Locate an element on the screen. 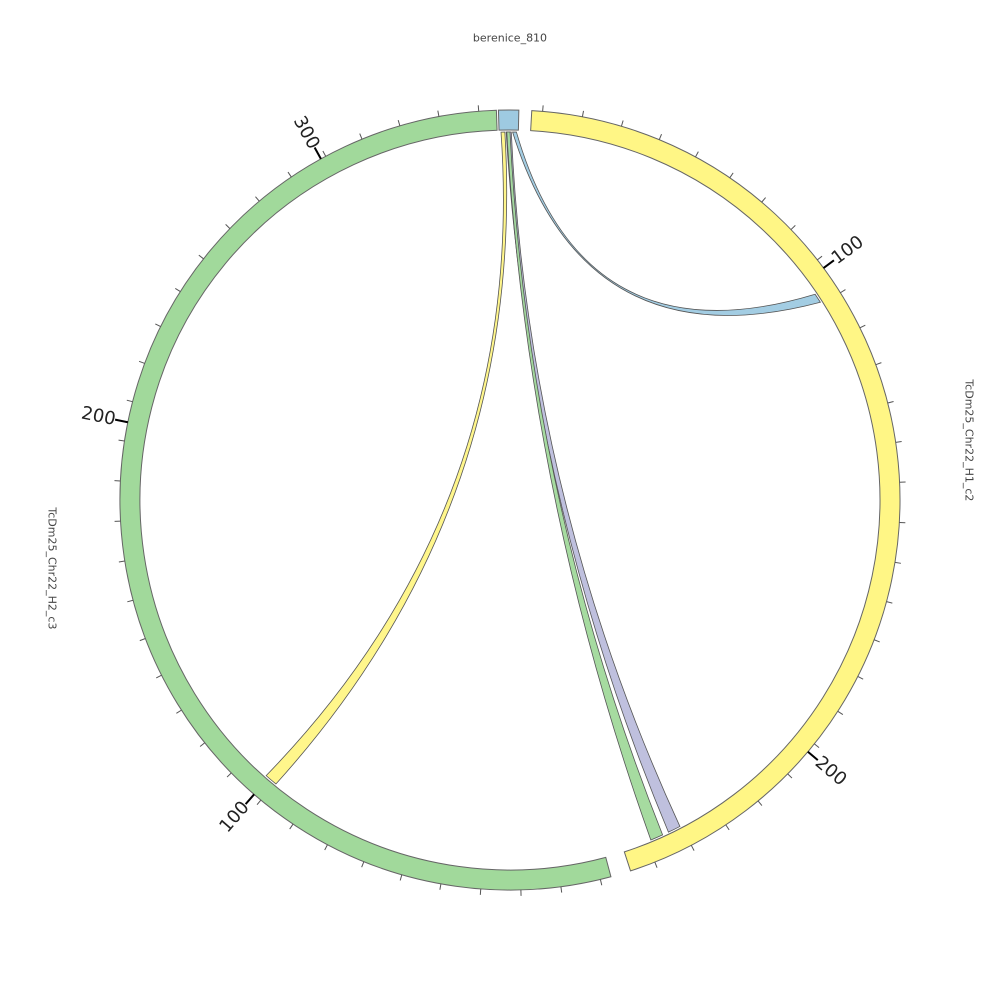 The image size is (1000, 1005). tick-label-h2c3-300: 300 is located at coordinates (306, 133).